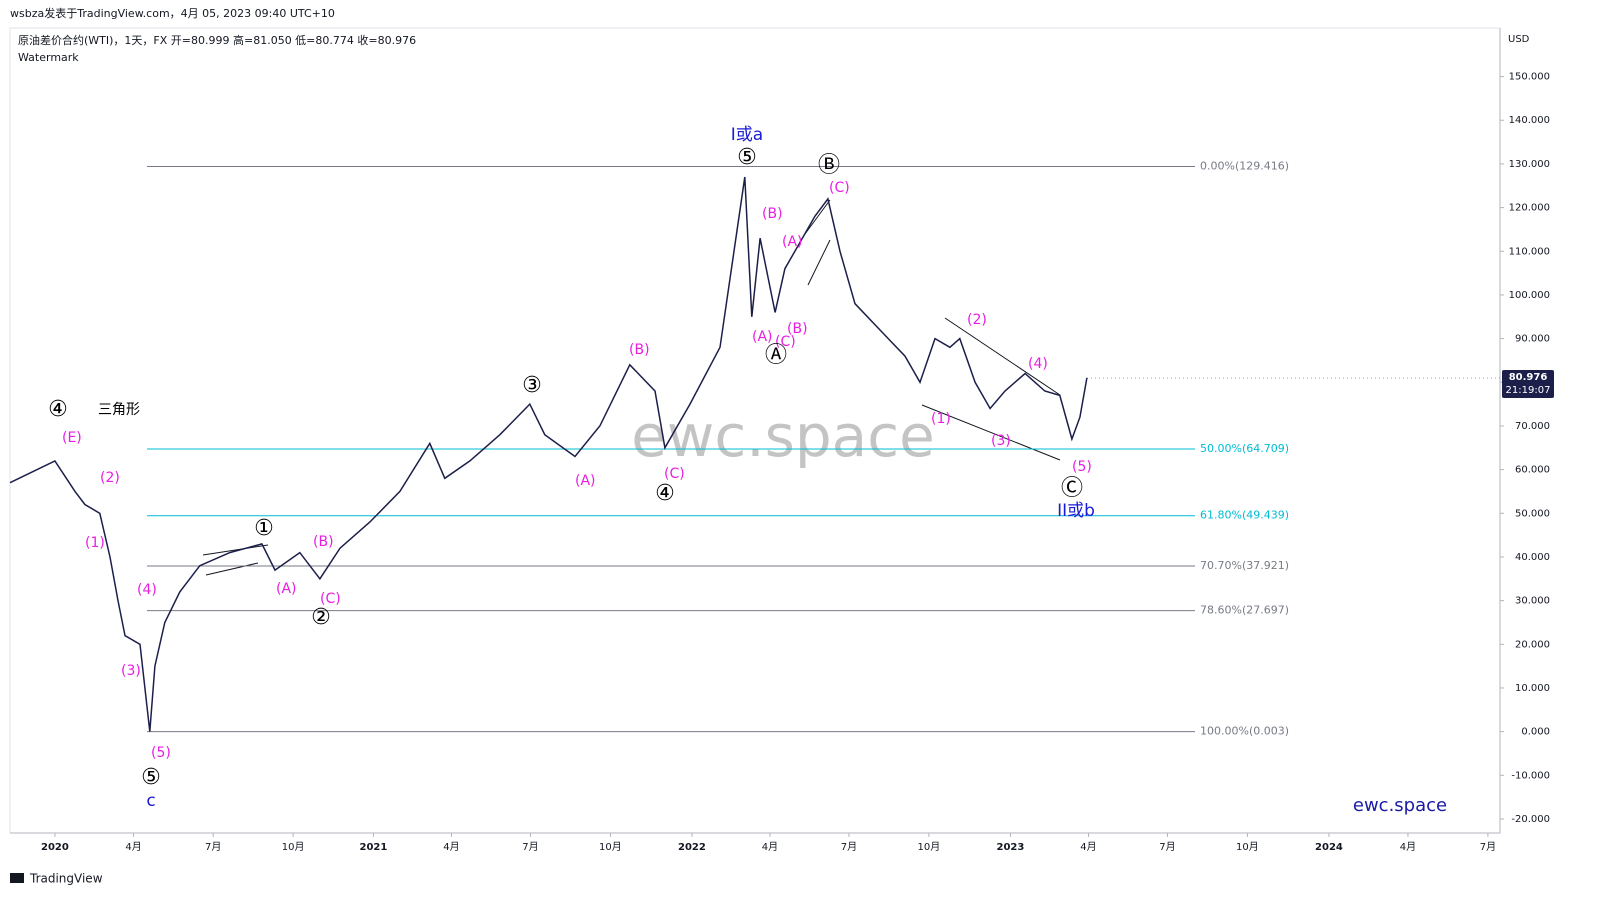 The image size is (1603, 920). I want to click on y-tick-label: 30.000, so click(1532, 601).